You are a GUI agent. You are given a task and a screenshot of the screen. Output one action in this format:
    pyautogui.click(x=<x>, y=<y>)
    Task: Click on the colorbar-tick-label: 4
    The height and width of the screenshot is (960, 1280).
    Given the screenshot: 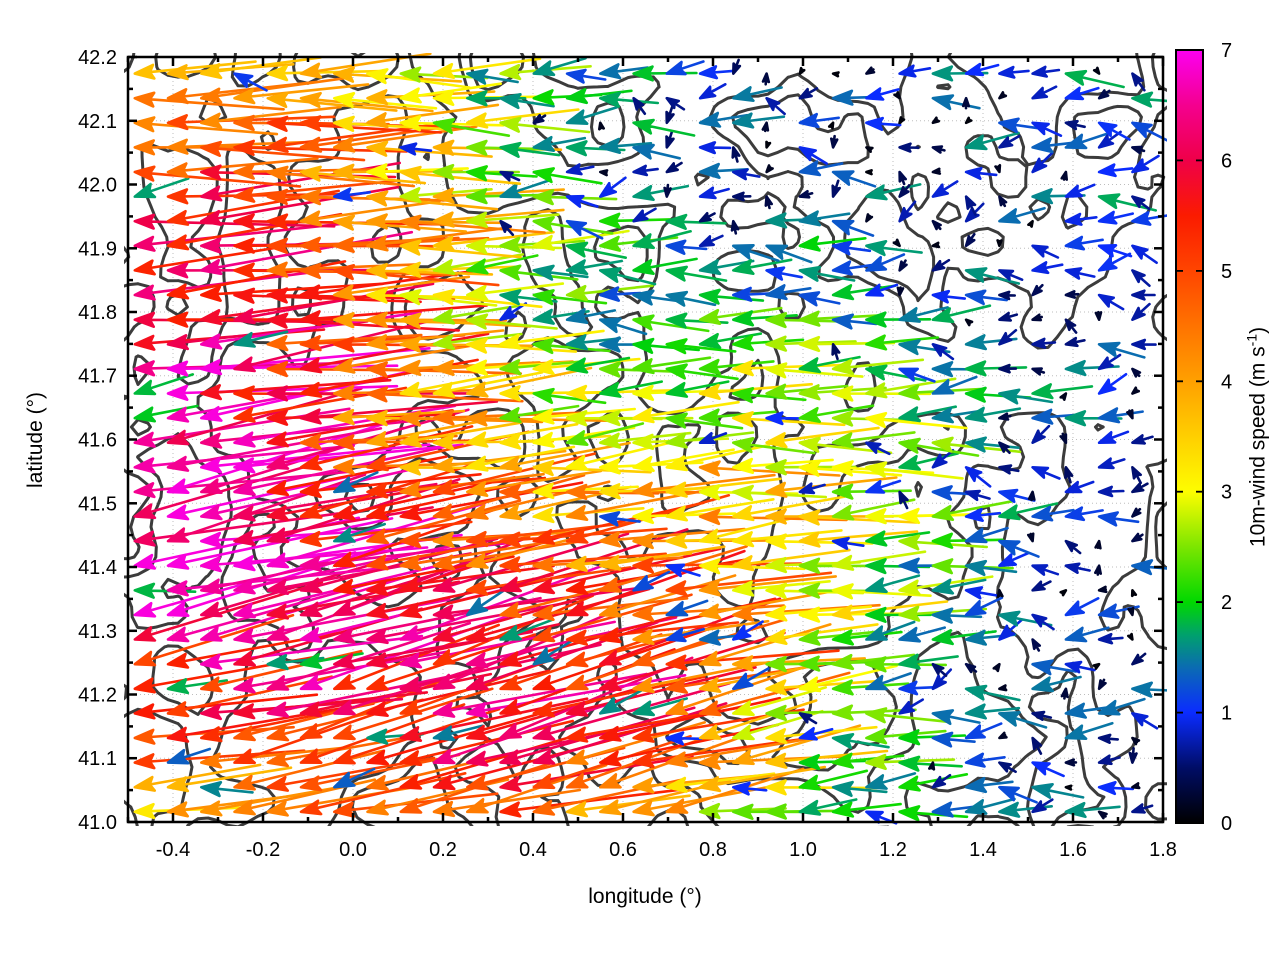 What is the action you would take?
    pyautogui.click(x=1226, y=382)
    